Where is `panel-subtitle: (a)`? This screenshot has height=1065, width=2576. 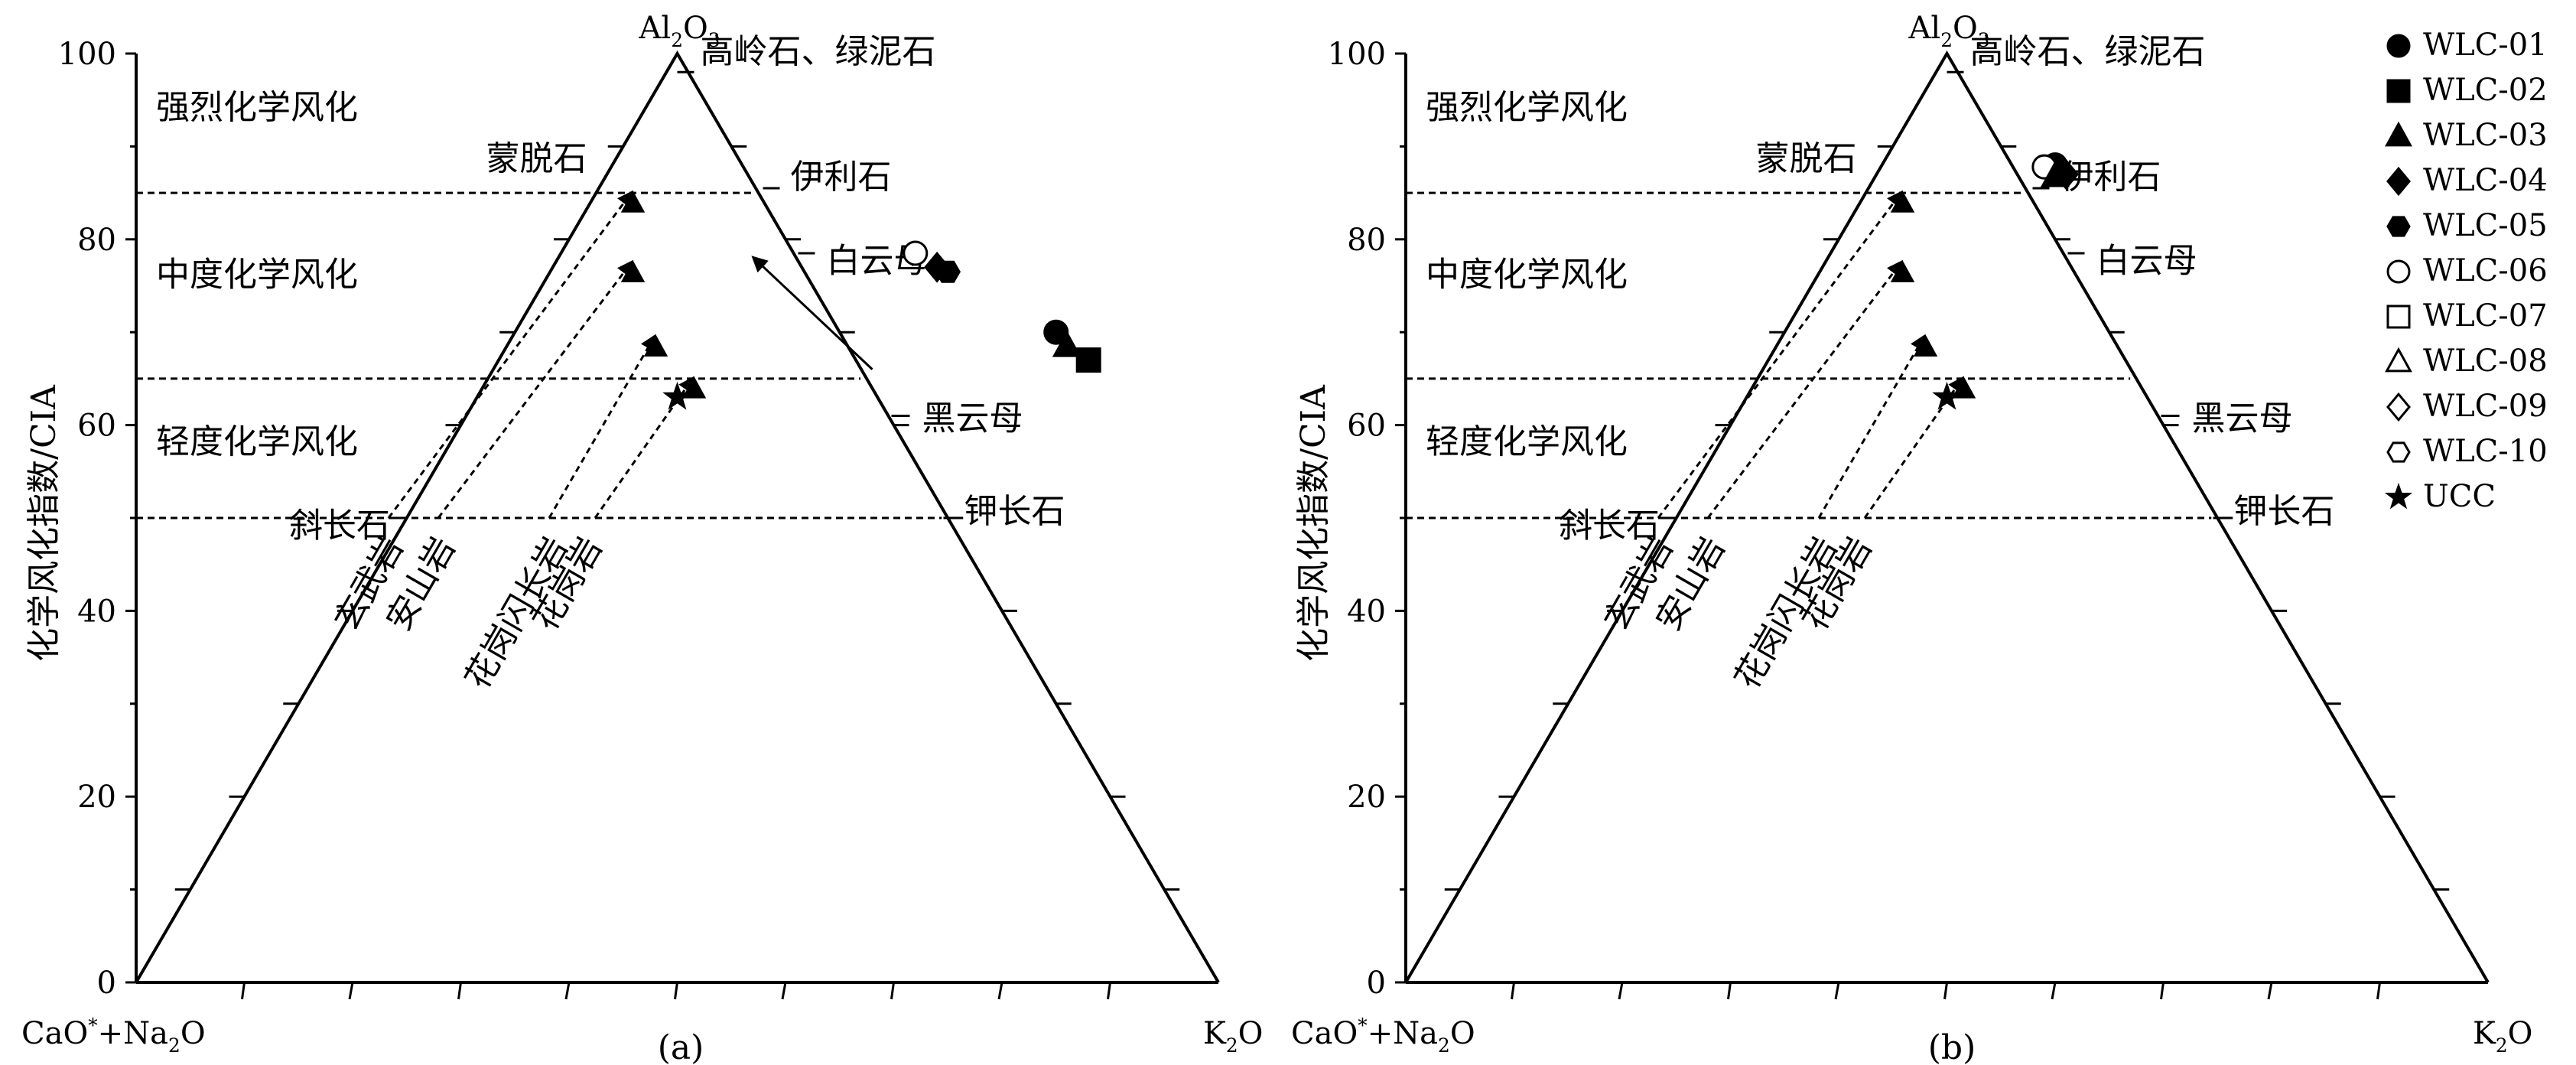 panel-subtitle: (a) is located at coordinates (681, 1046).